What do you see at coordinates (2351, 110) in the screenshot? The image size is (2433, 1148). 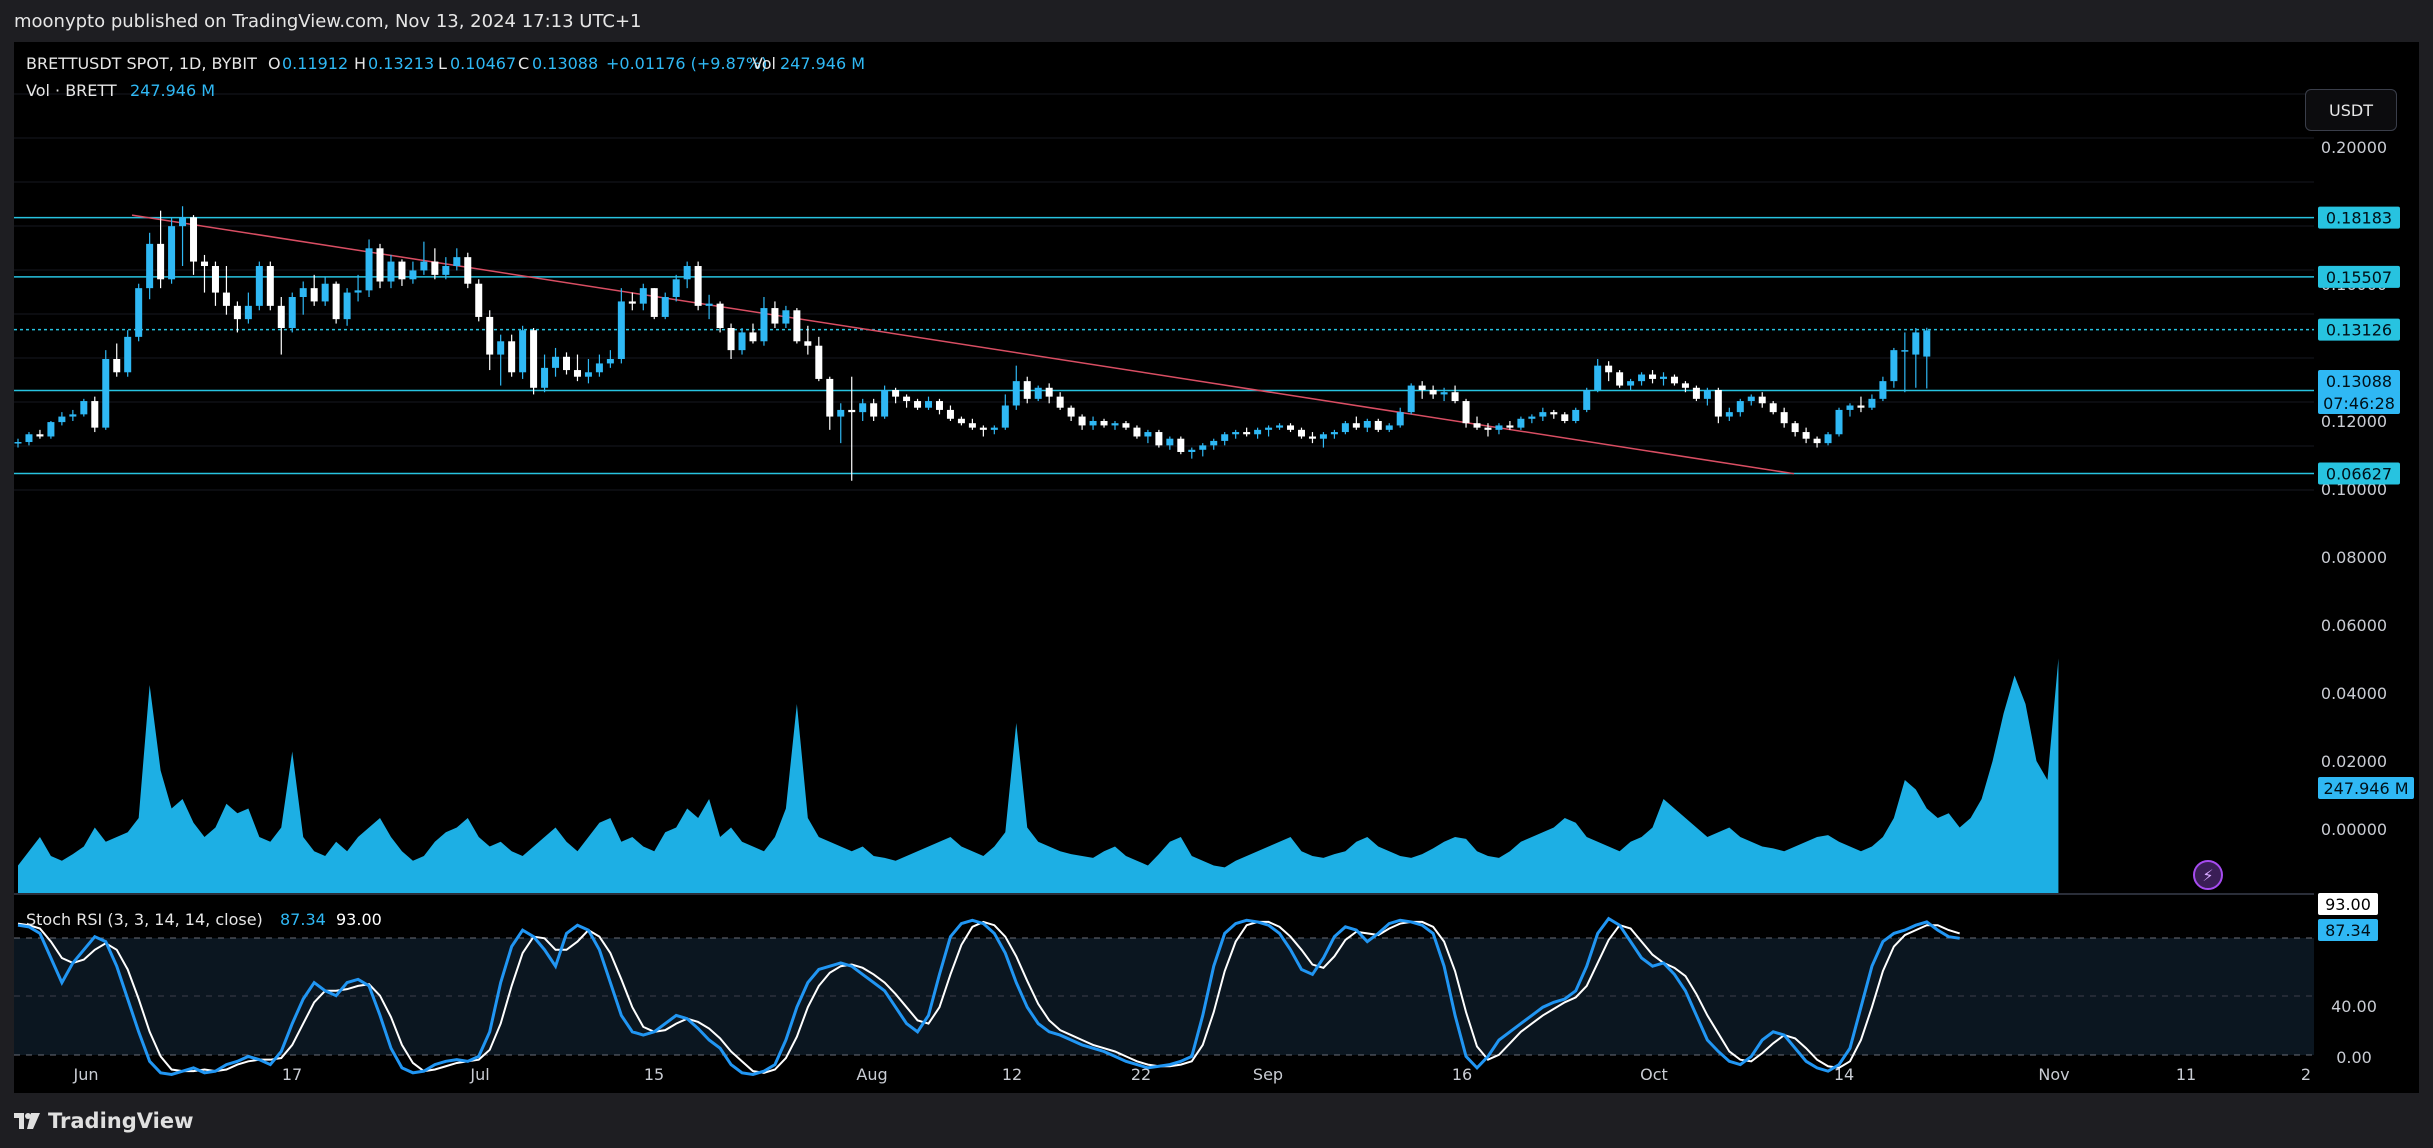 I see `currency-button: USDT` at bounding box center [2351, 110].